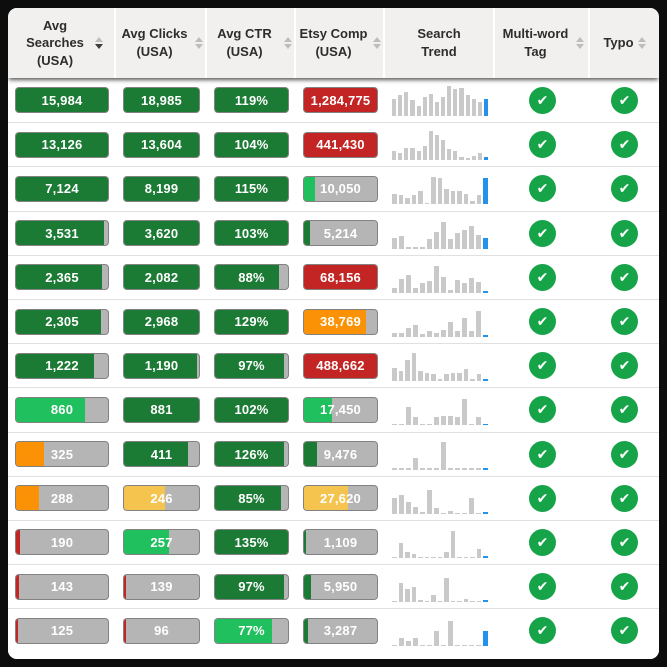 Image resolution: width=667 pixels, height=667 pixels. I want to click on ctr-value: 85%, so click(251, 498).